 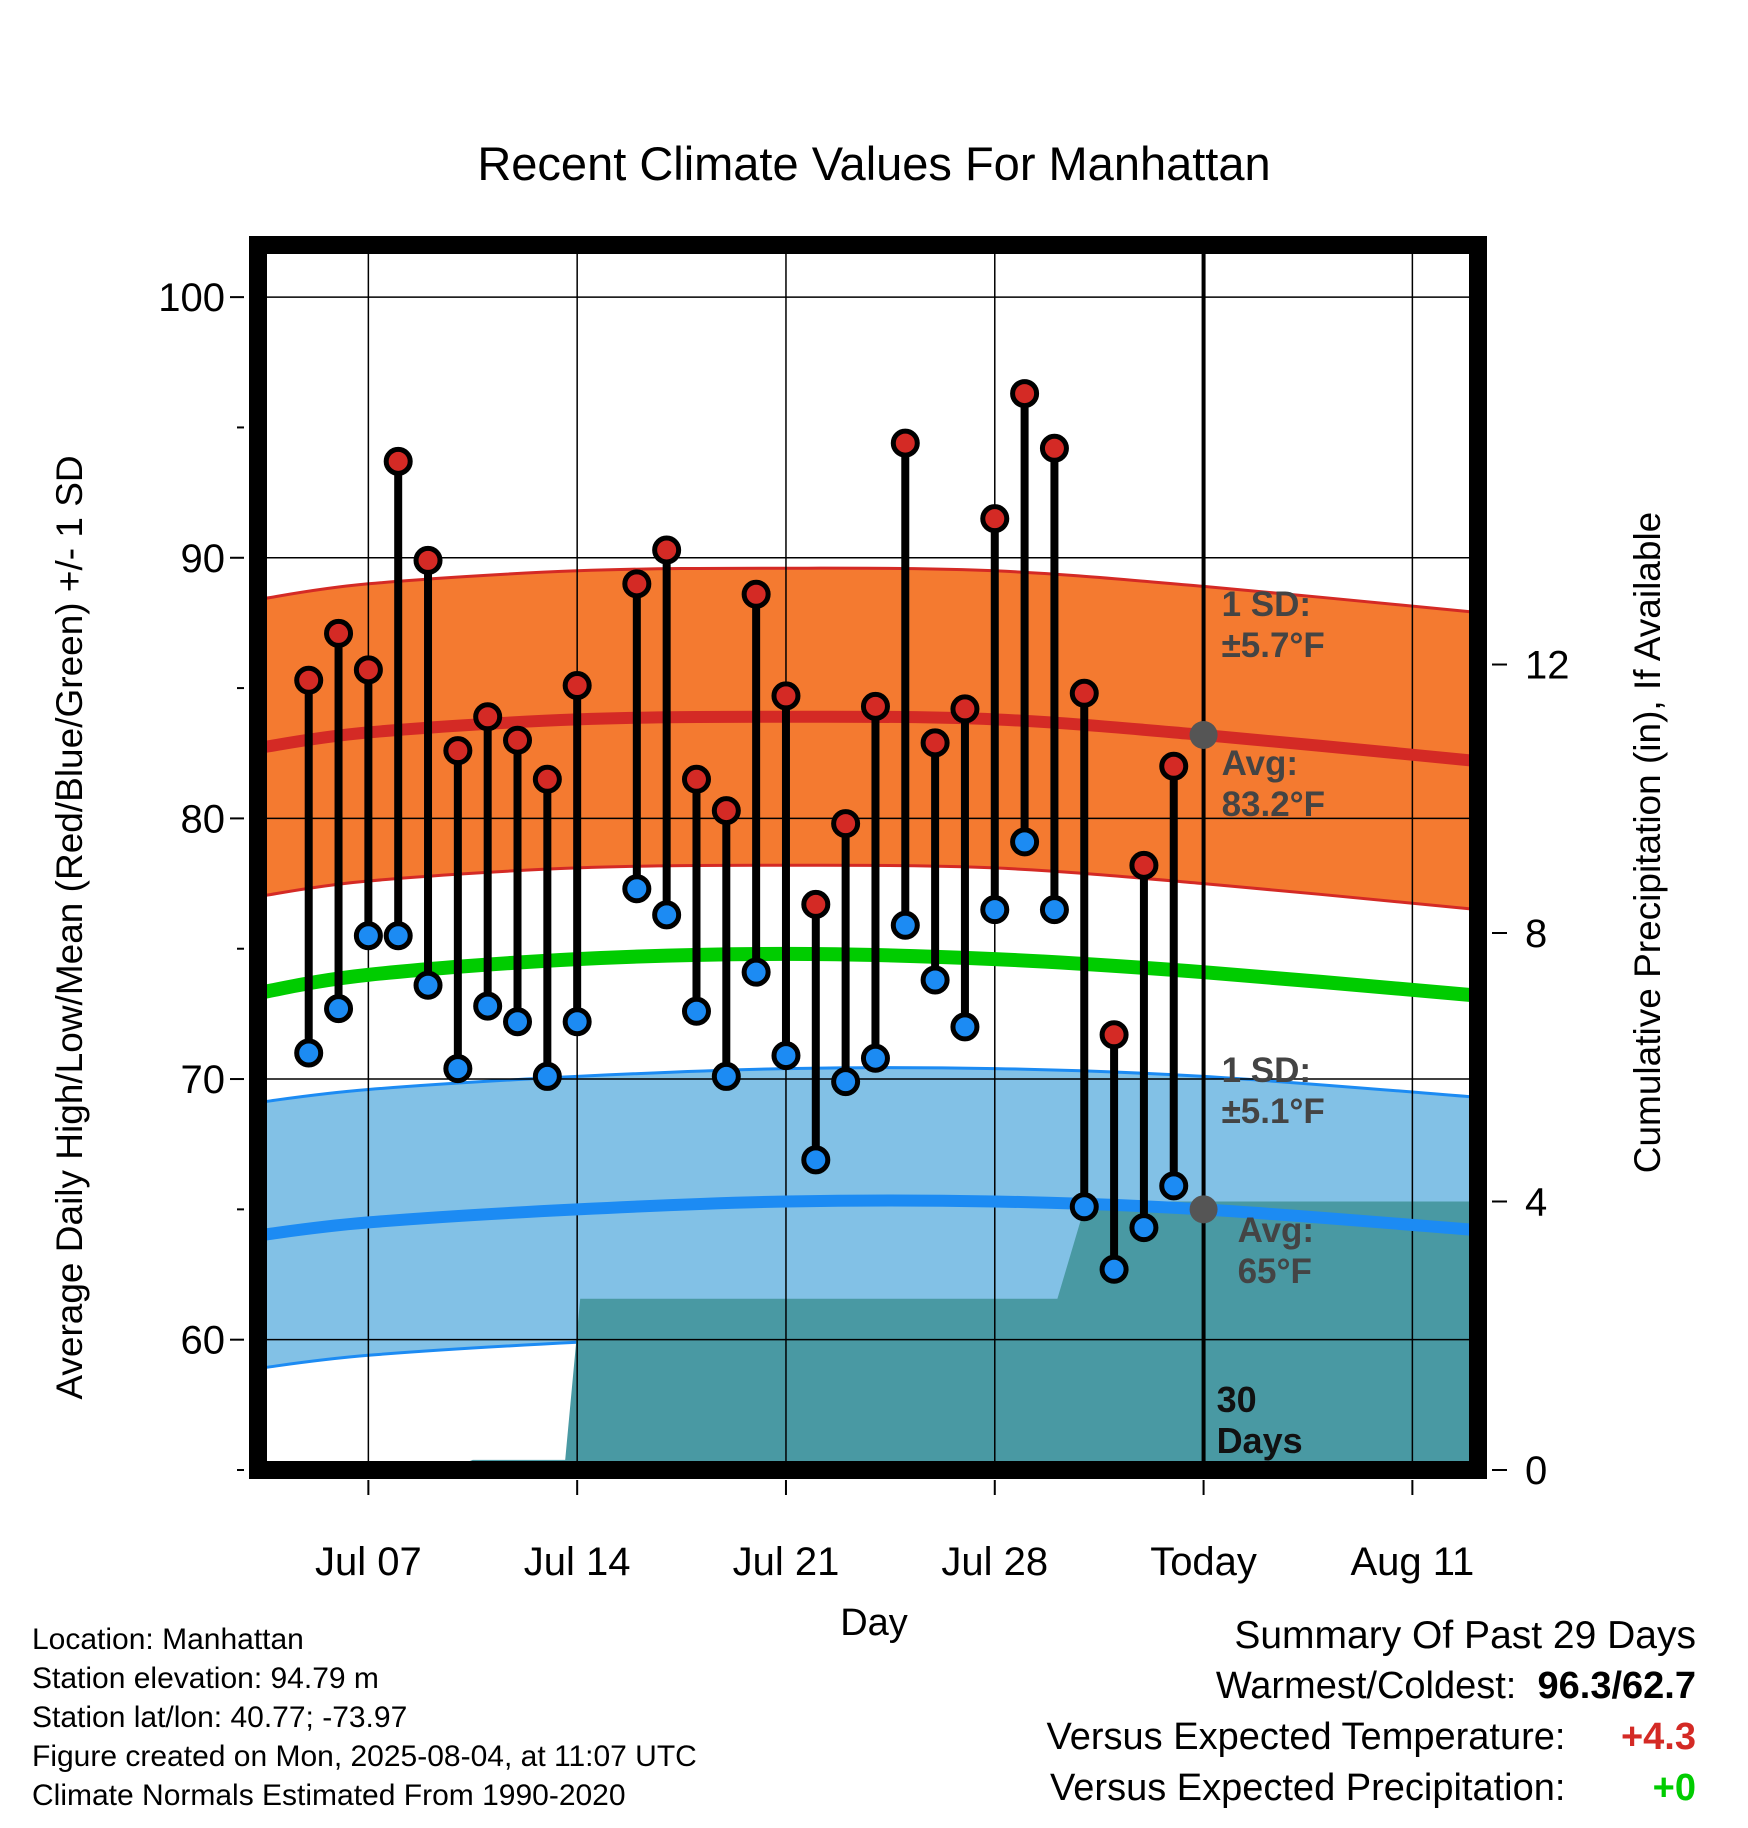 What do you see at coordinates (873, 163) in the screenshot?
I see `chart-title: Recent Climate Values For Manhattan` at bounding box center [873, 163].